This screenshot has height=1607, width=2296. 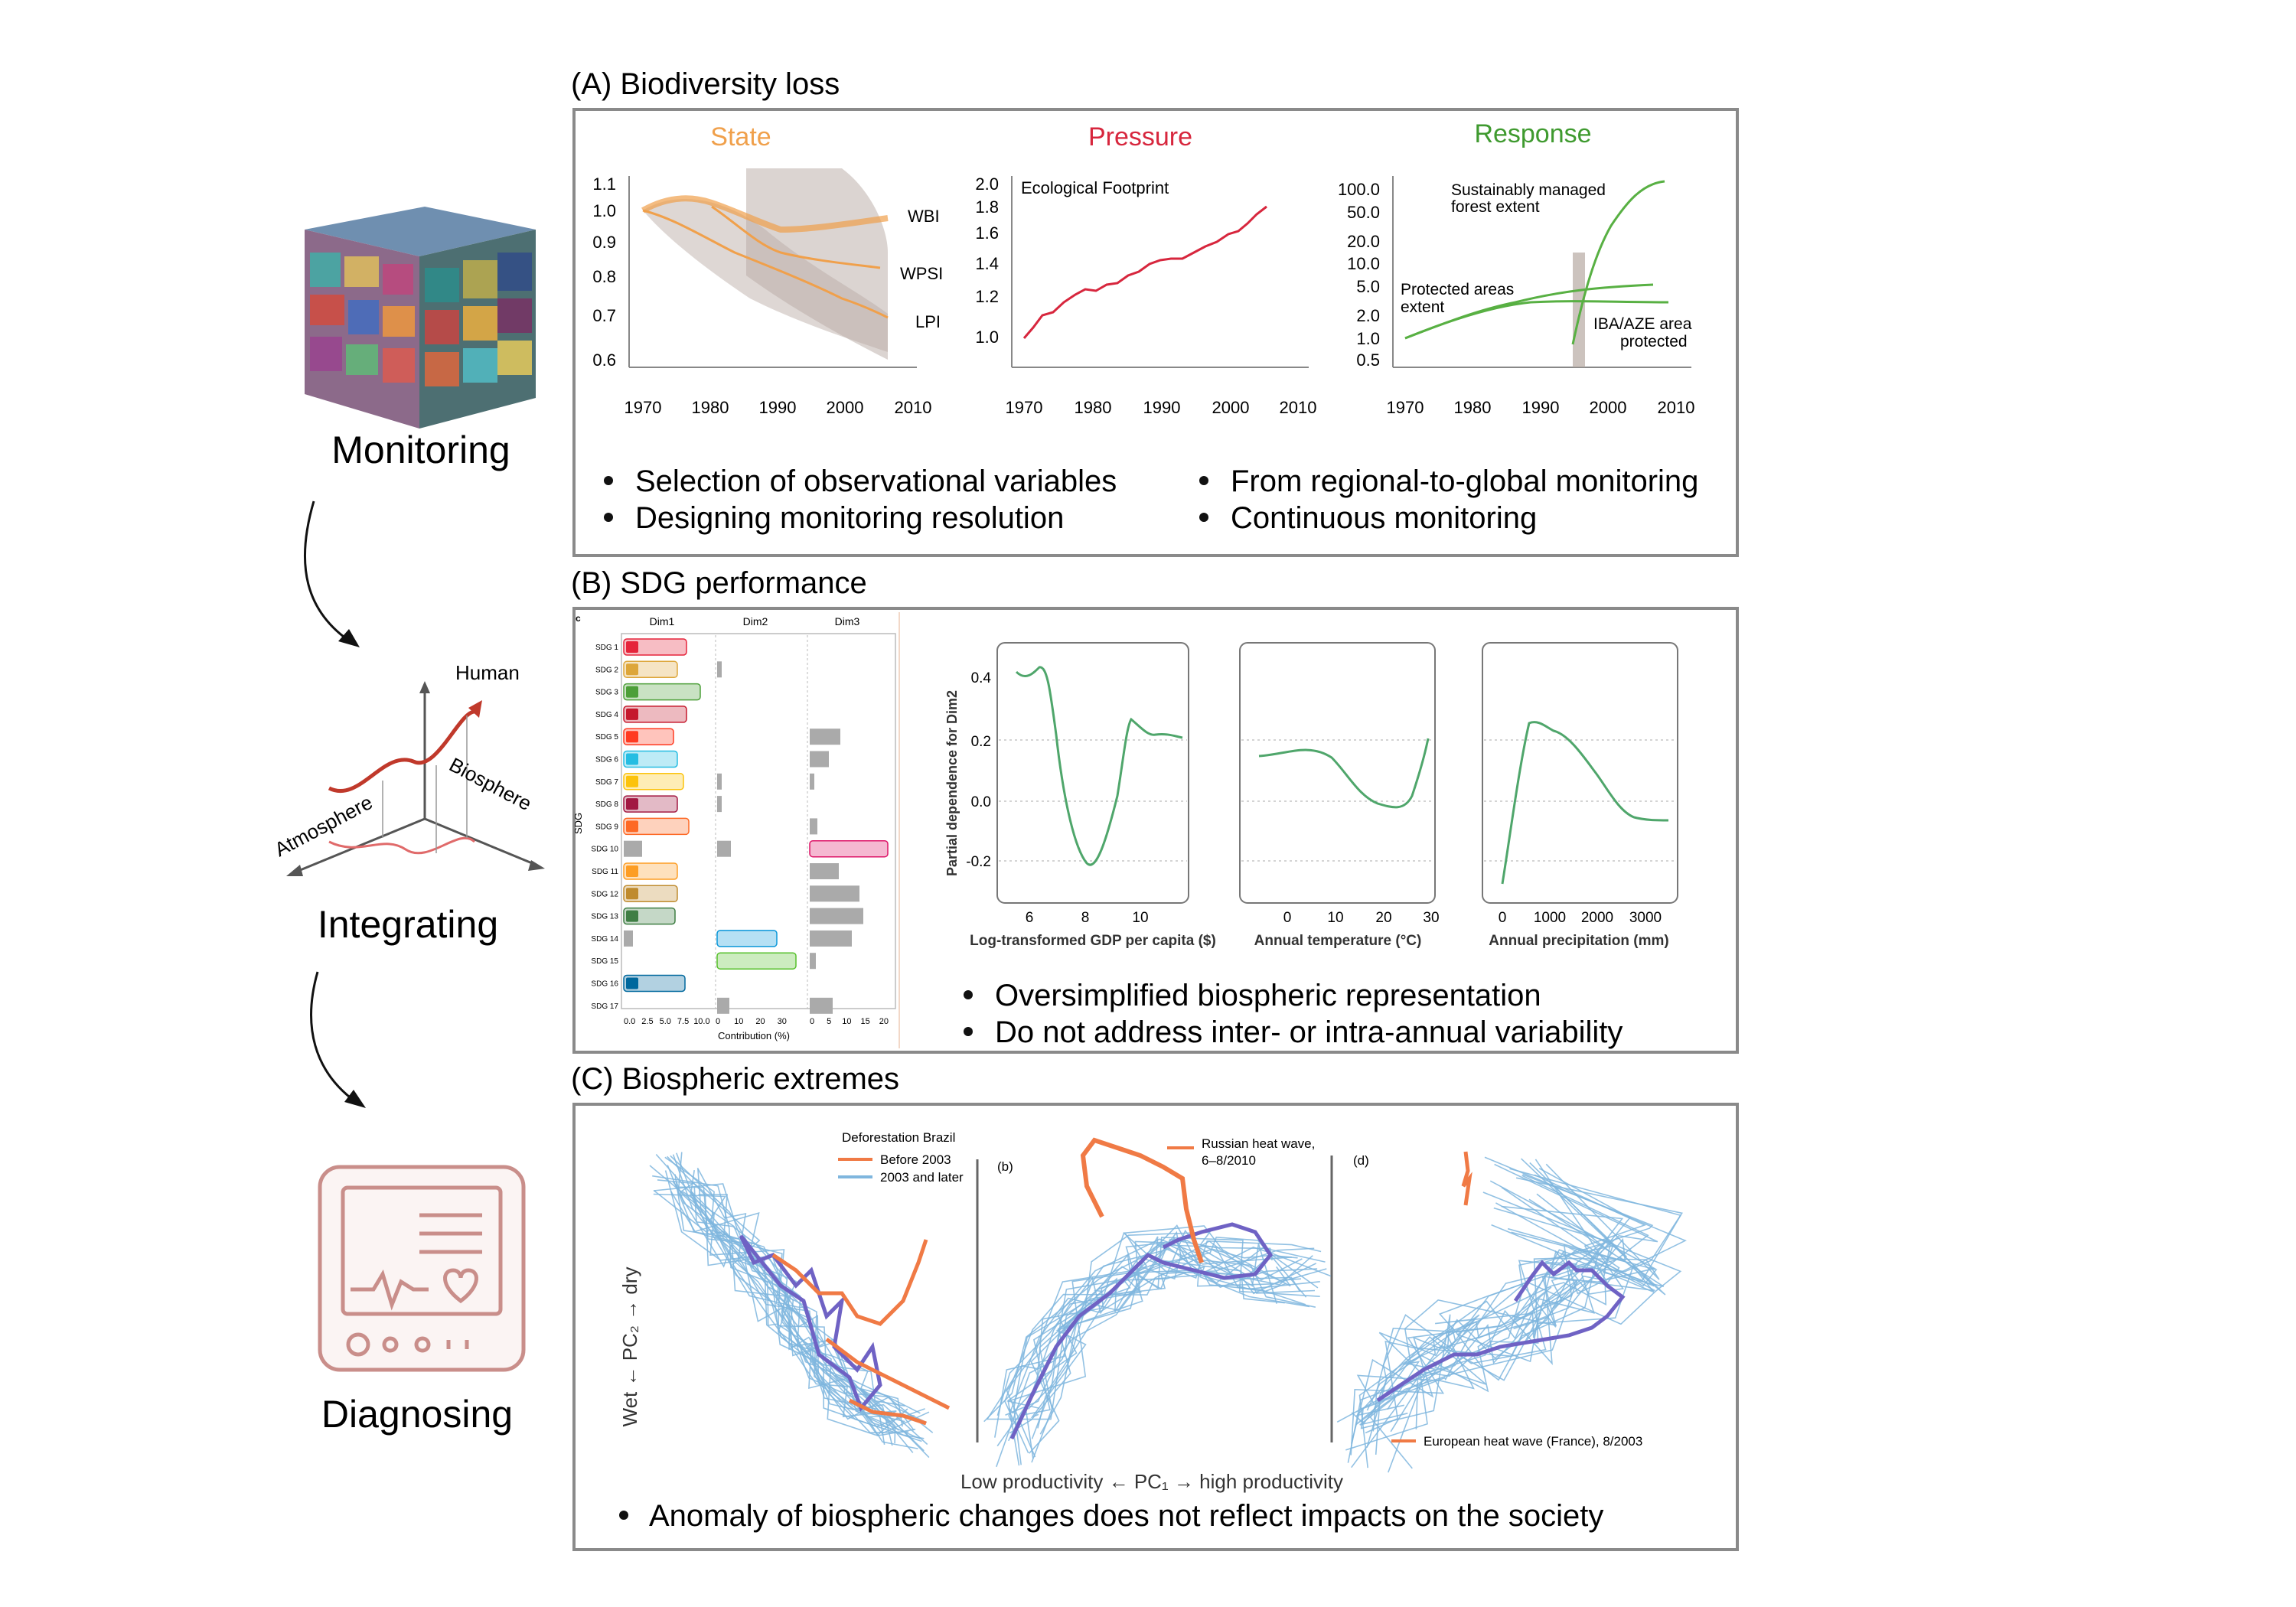 What do you see at coordinates (1645, 918) in the screenshot?
I see `pd-precip-xtick: 3000` at bounding box center [1645, 918].